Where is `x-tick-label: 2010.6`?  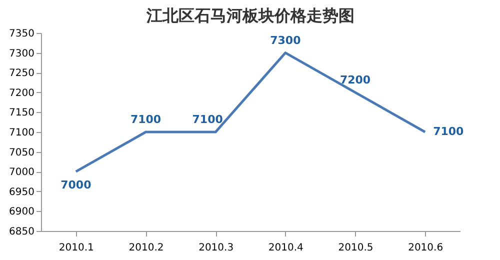 x-tick-label: 2010.6 is located at coordinates (426, 248).